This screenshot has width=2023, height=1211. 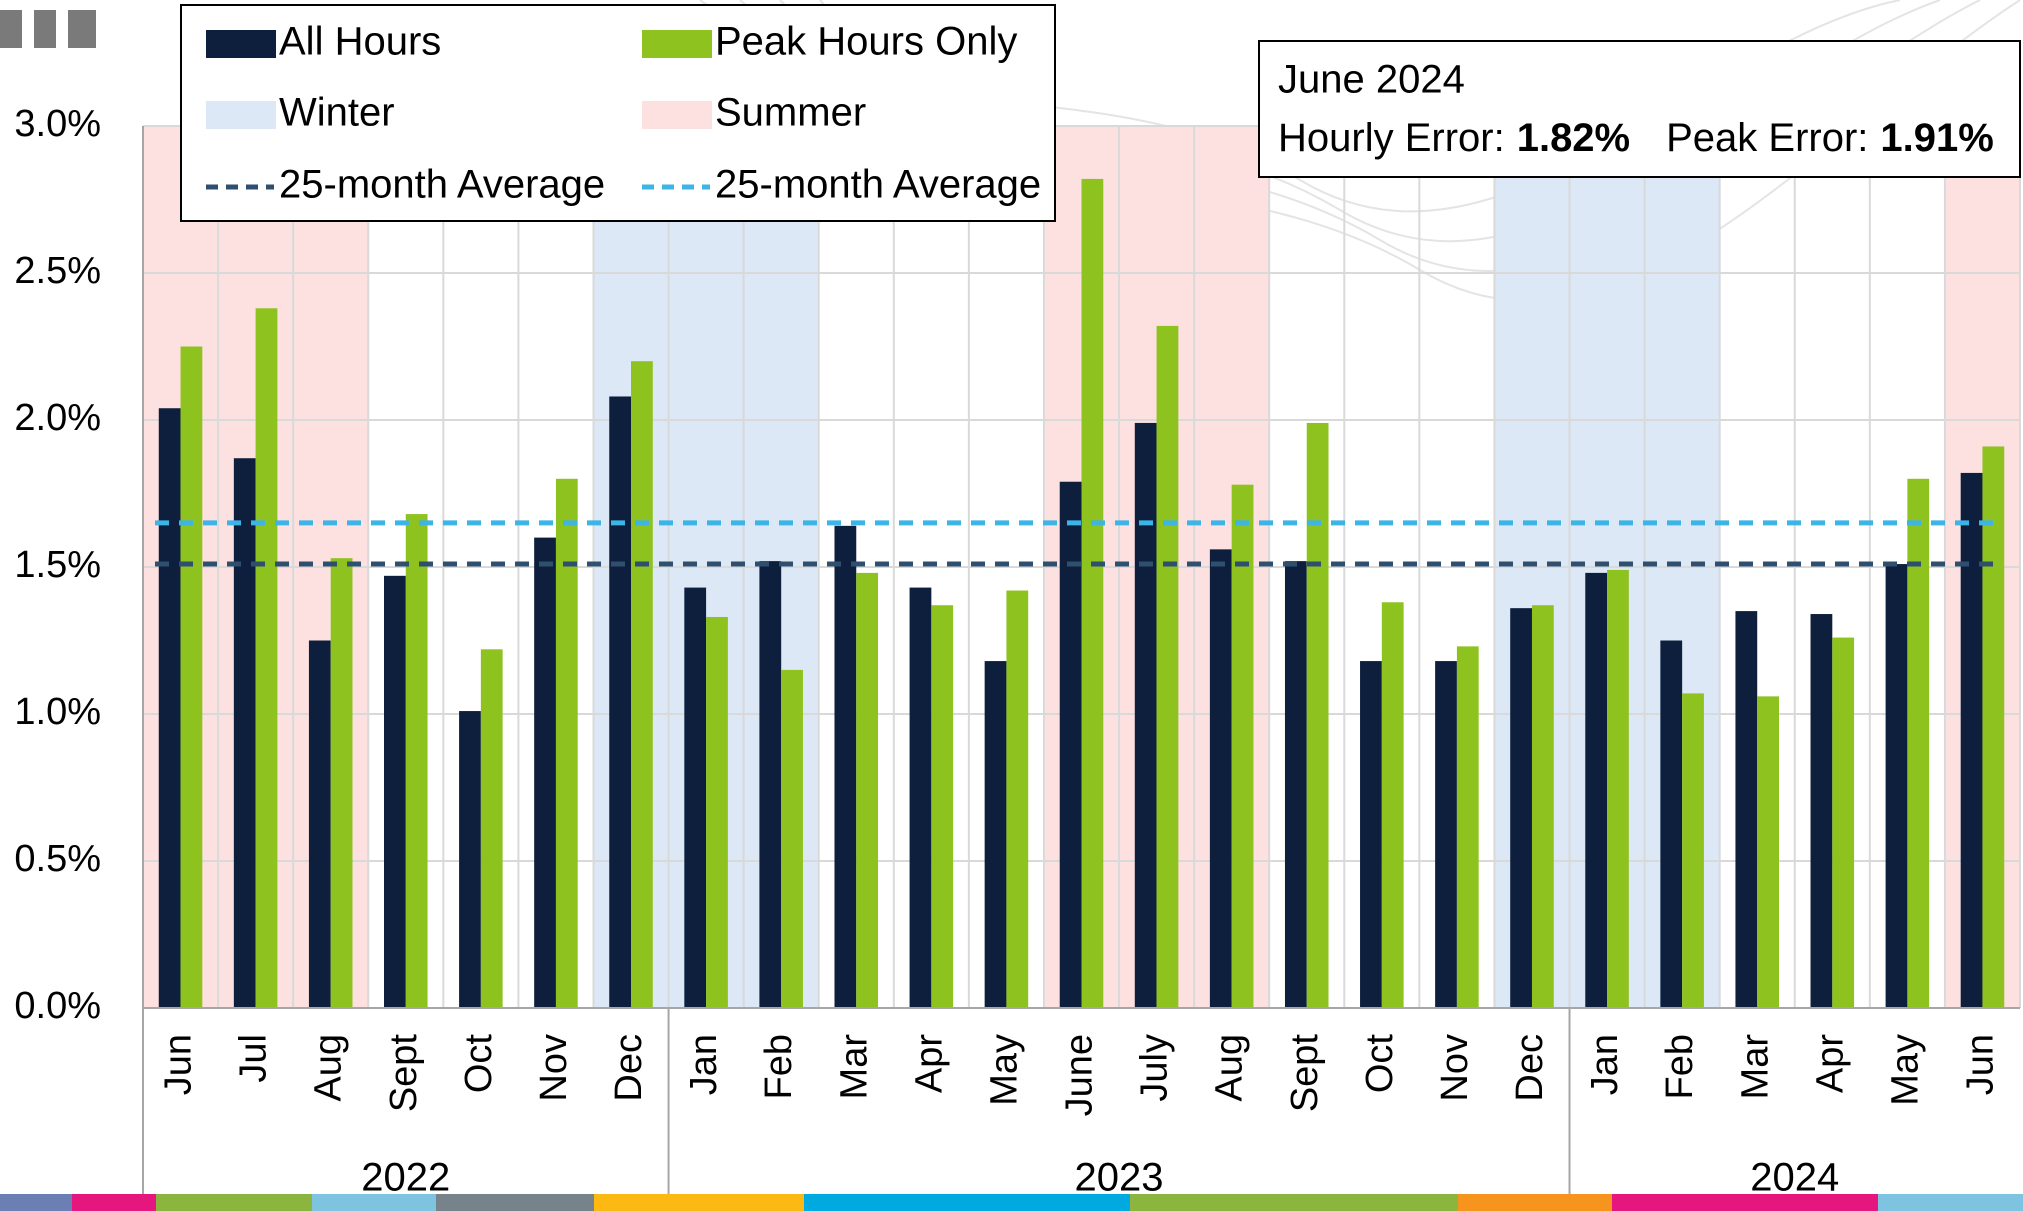 I want to click on x-tick-label: Aug, so click(x=1230, y=1068).